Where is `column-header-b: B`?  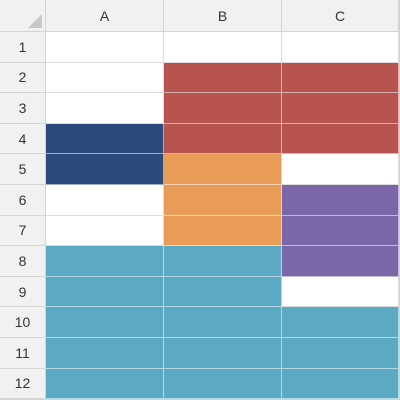 column-header-b: B is located at coordinates (223, 16).